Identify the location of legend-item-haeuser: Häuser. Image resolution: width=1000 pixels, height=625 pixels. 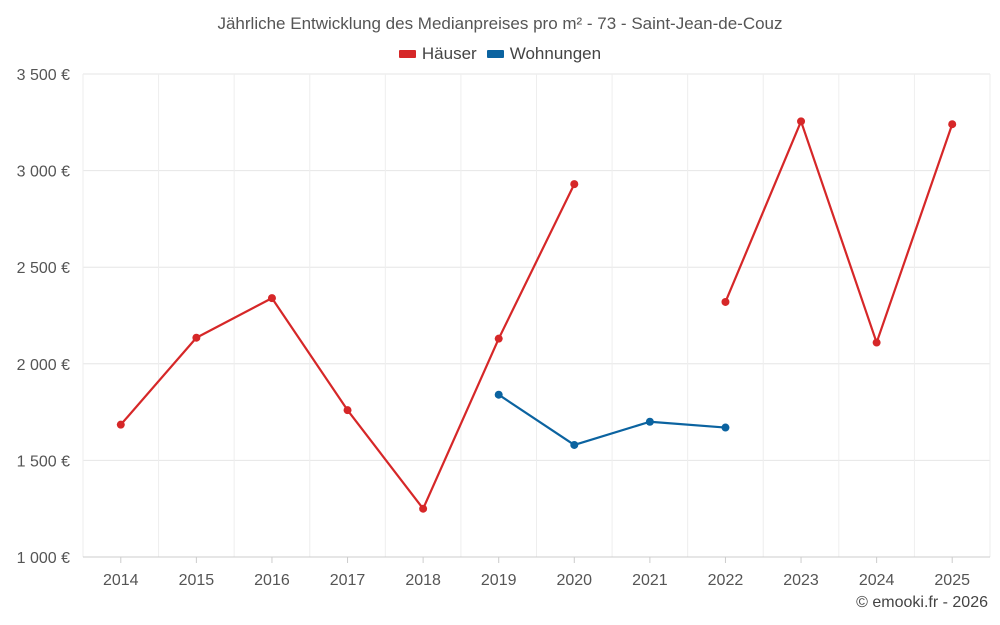
(437, 54).